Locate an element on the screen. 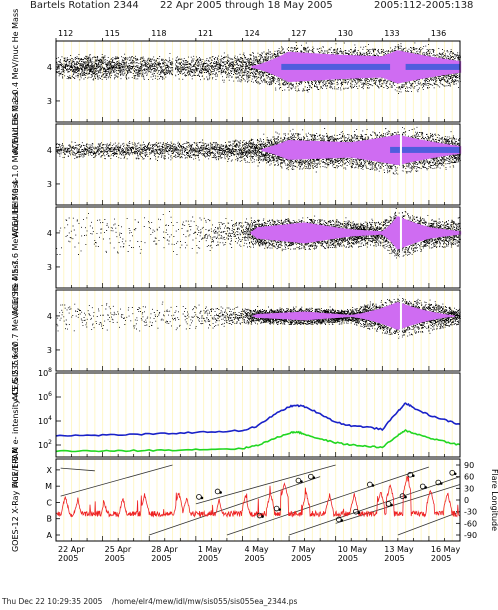  ytick-label: 10⁸ is located at coordinates (45, 372).